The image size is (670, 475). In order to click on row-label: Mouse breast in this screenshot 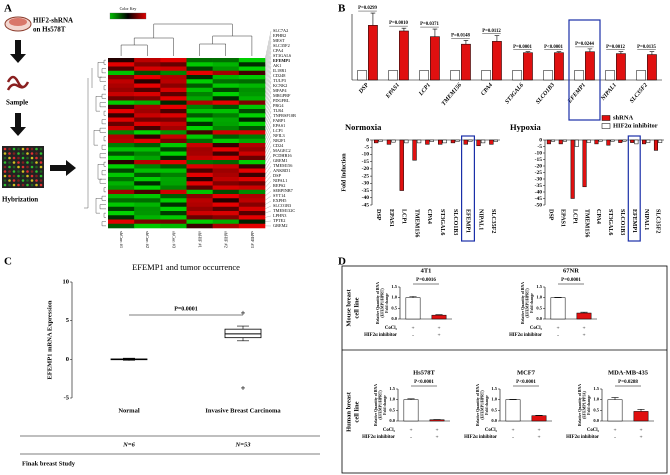, I will do `click(348, 308)`.